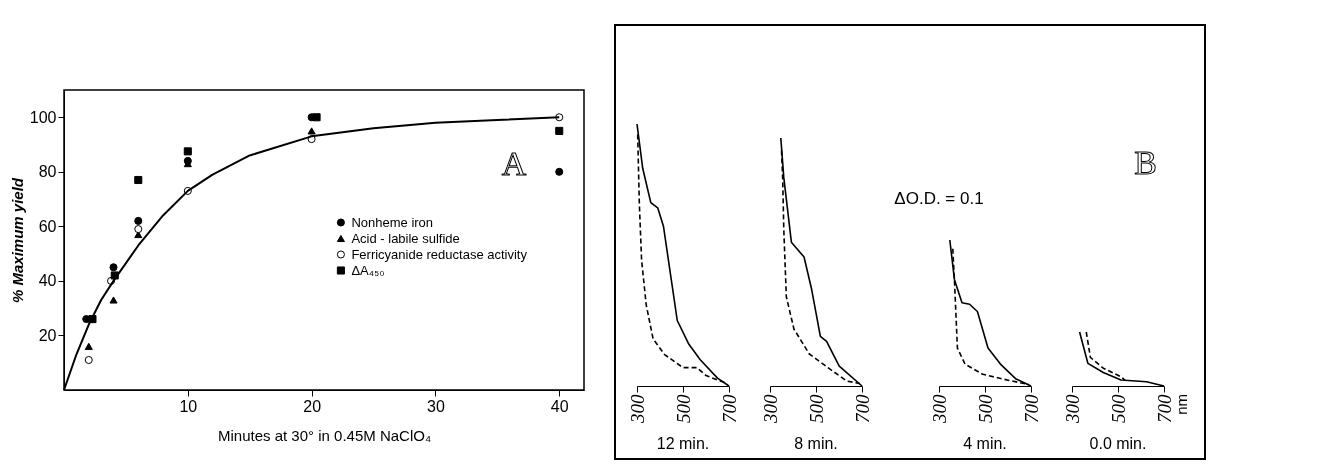 The height and width of the screenshot is (468, 1317). I want to click on text: 4 min., so click(985, 443).